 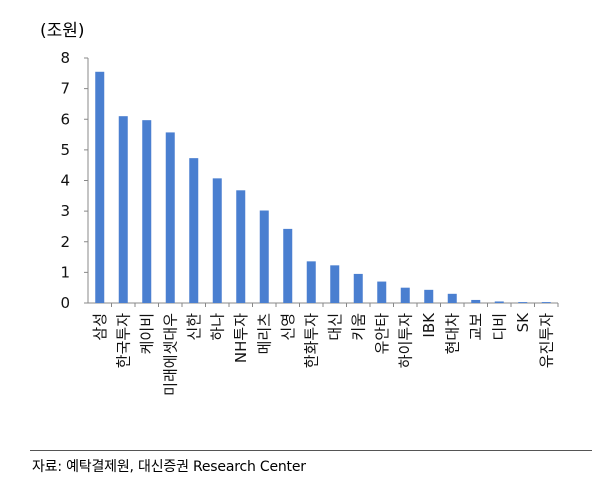 What do you see at coordinates (335, 327) in the screenshot?
I see `x-tick-label: 대신` at bounding box center [335, 327].